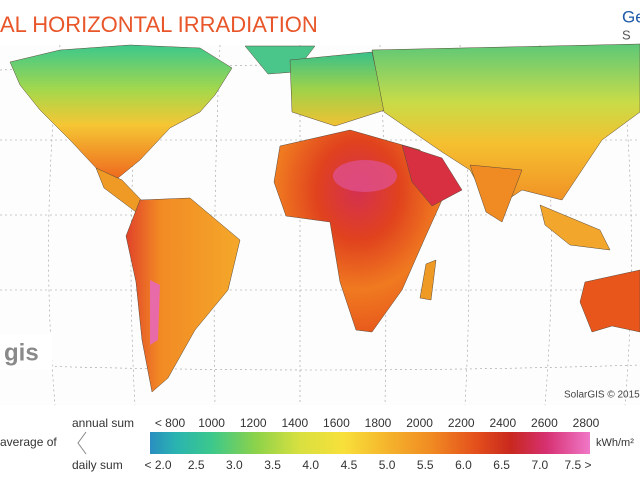  Describe the element at coordinates (358, 231) in the screenshot. I see `africa` at that location.